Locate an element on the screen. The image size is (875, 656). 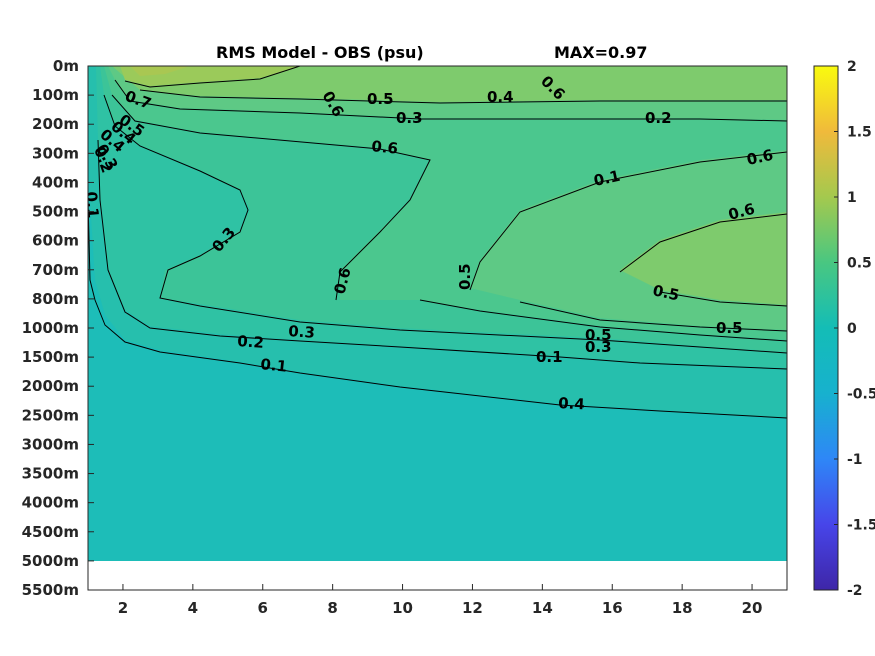
y-tick-label: 1500m is located at coordinates (50, 357).